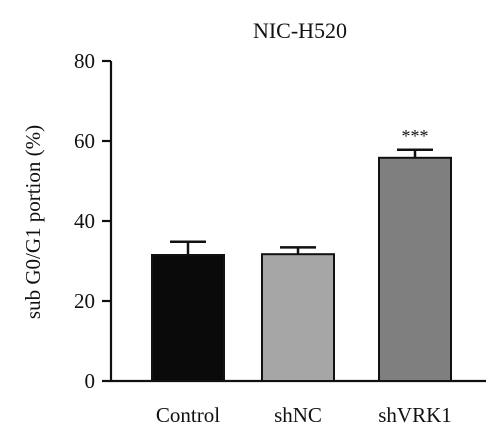 The width and height of the screenshot is (500, 445). What do you see at coordinates (415, 136) in the screenshot?
I see `significance-label: ***` at bounding box center [415, 136].